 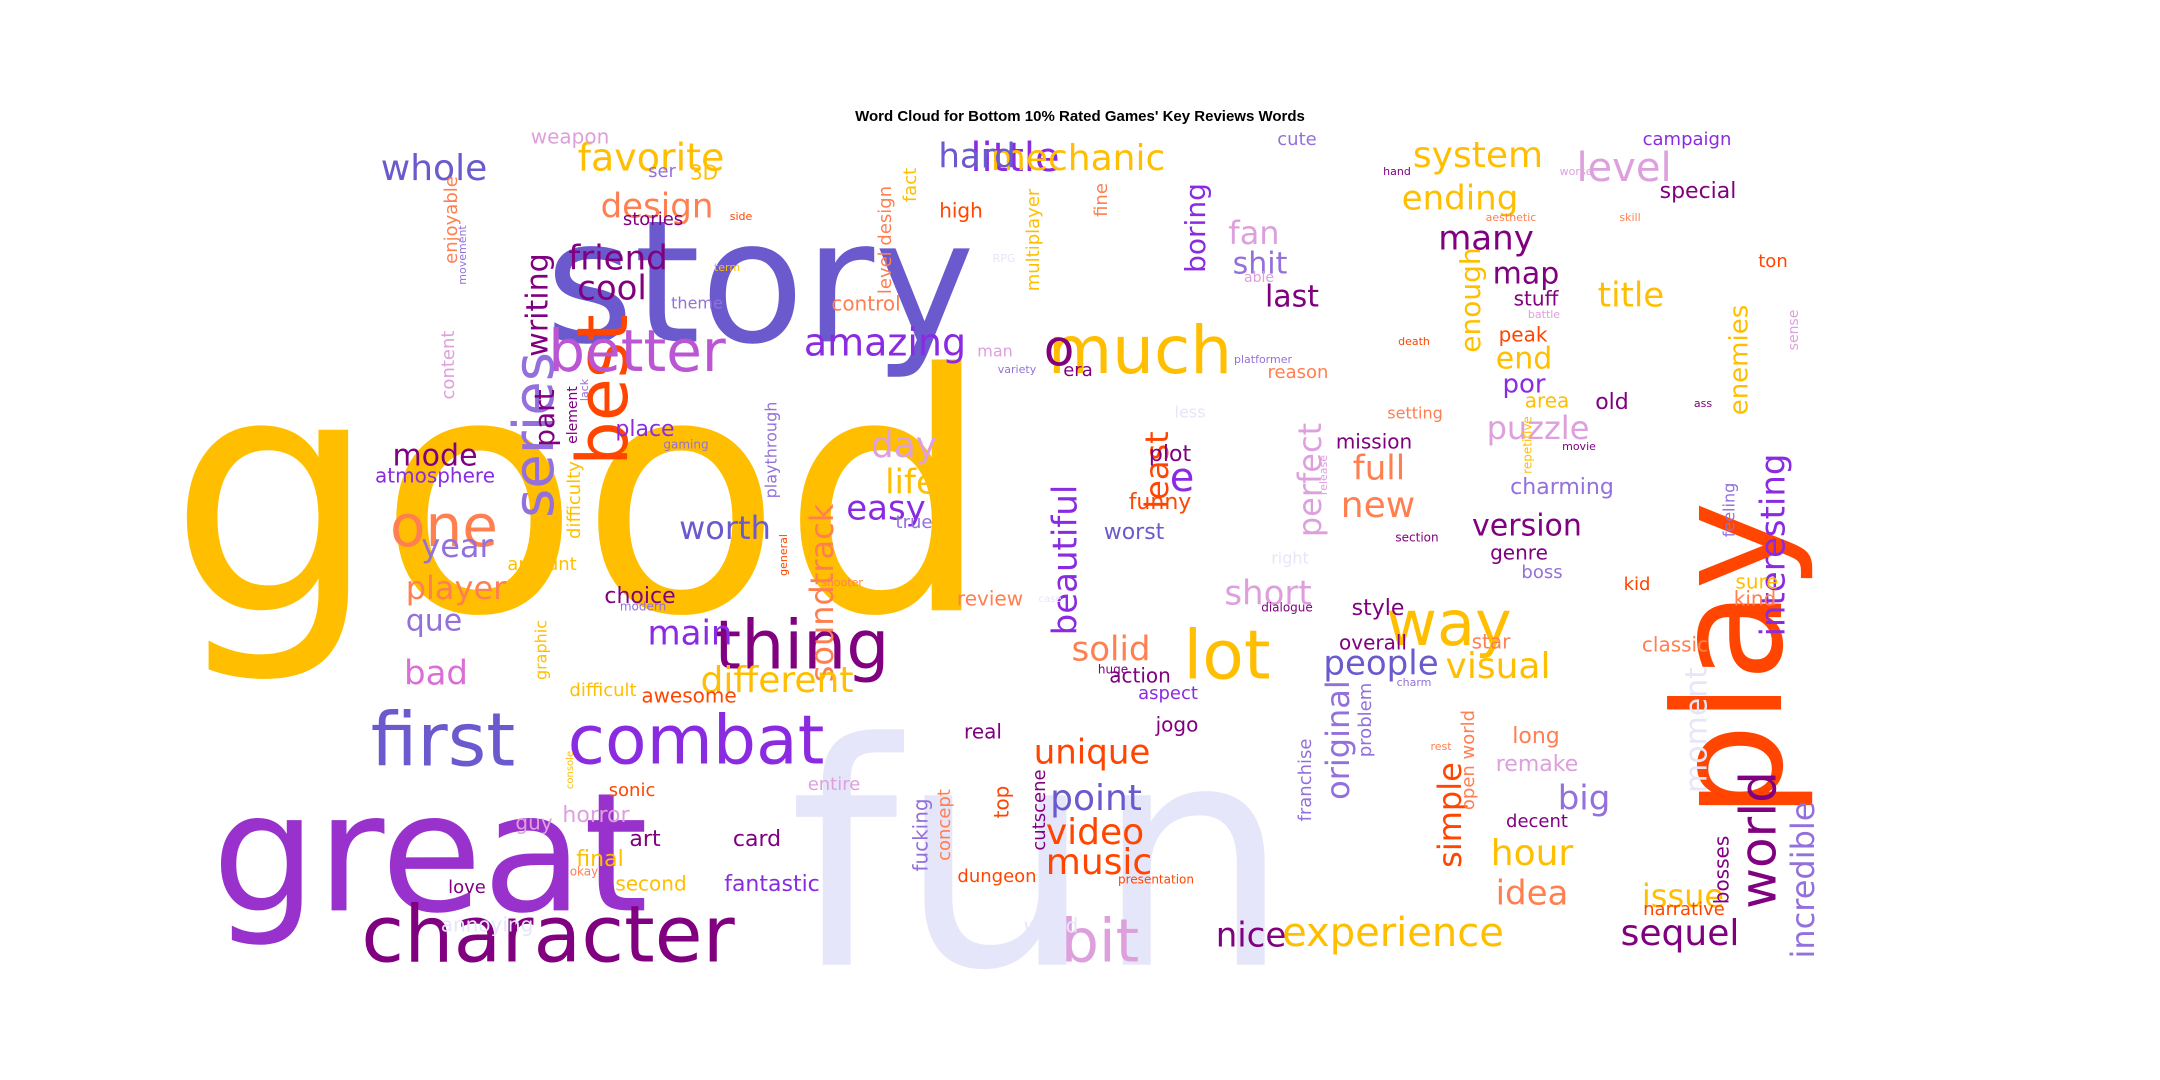 I want to click on word-experience: experience, so click(x=1393, y=933).